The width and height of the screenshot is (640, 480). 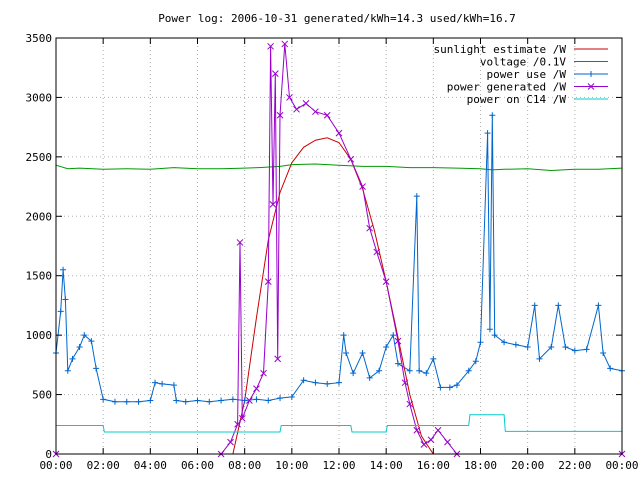 What do you see at coordinates (338, 465) in the screenshot?
I see `x-tick-label: 12:00` at bounding box center [338, 465].